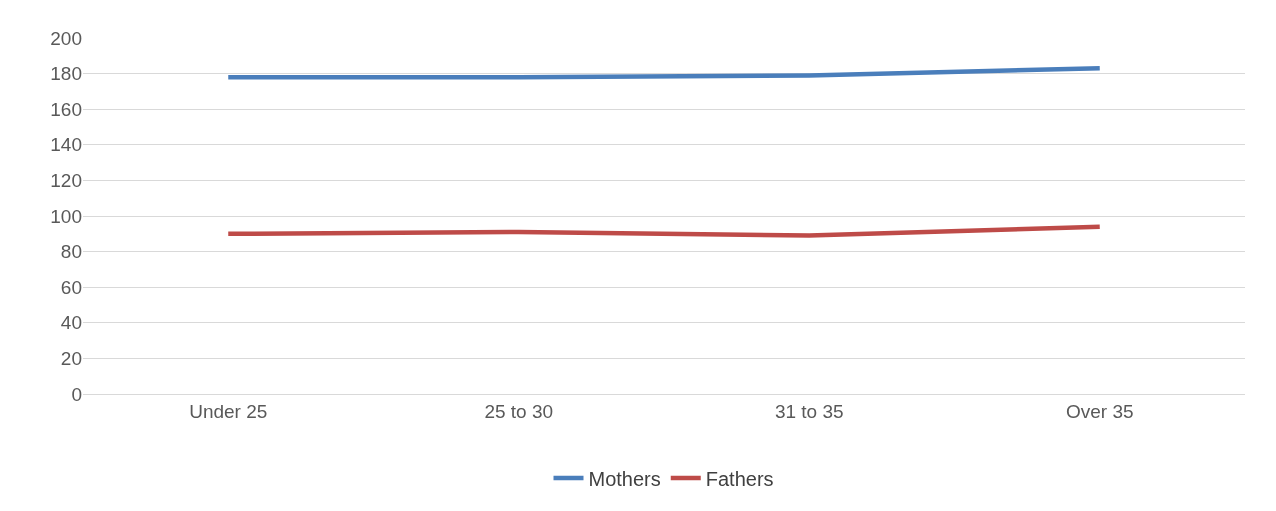 Image resolution: width=1276 pixels, height=511 pixels. Describe the element at coordinates (519, 411) in the screenshot. I see `x-tick-label: 25 to 30` at that location.